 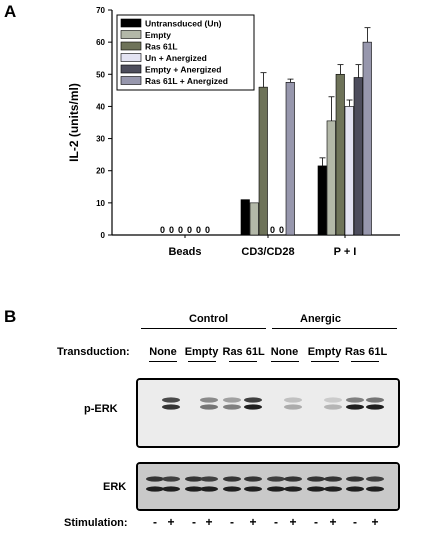 What do you see at coordinates (115, 487) in the screenshot?
I see `erk-label: ERK` at bounding box center [115, 487].